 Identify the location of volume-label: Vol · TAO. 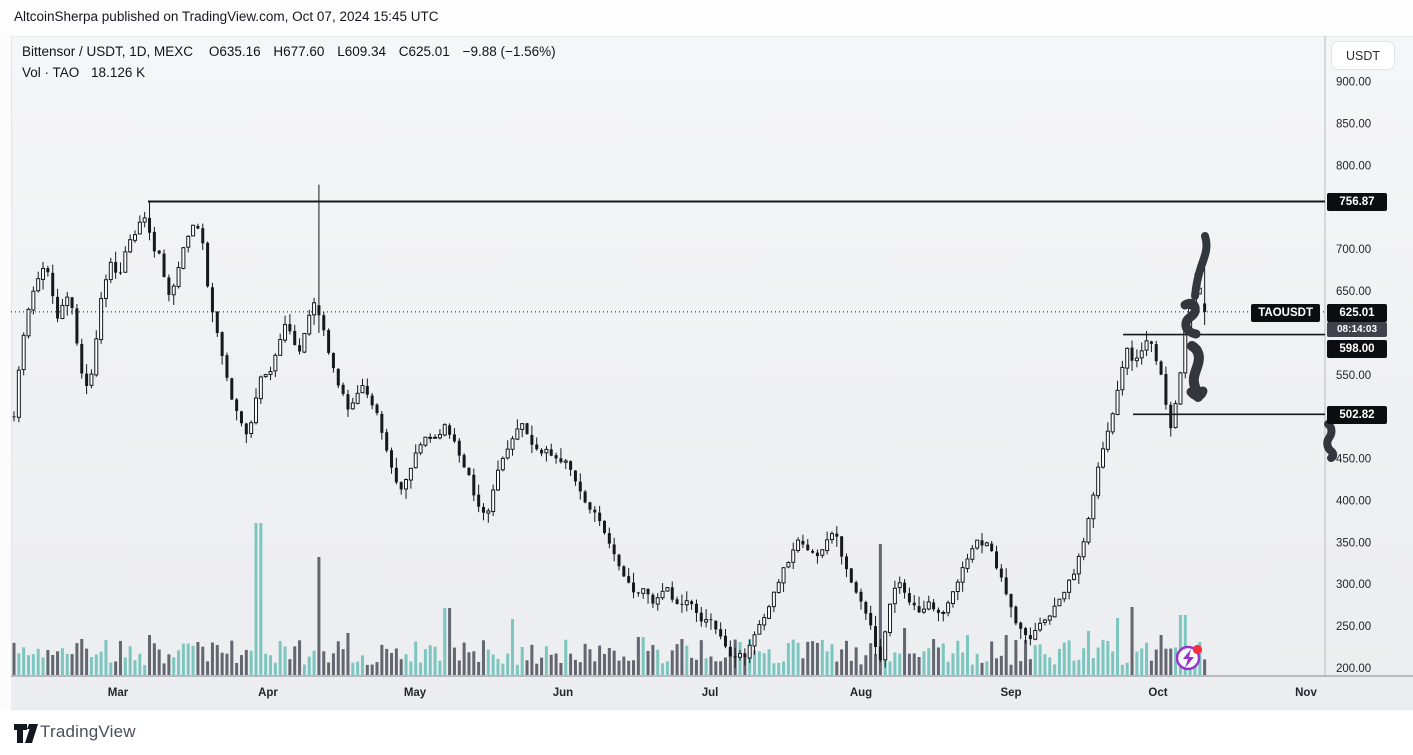
(51, 72).